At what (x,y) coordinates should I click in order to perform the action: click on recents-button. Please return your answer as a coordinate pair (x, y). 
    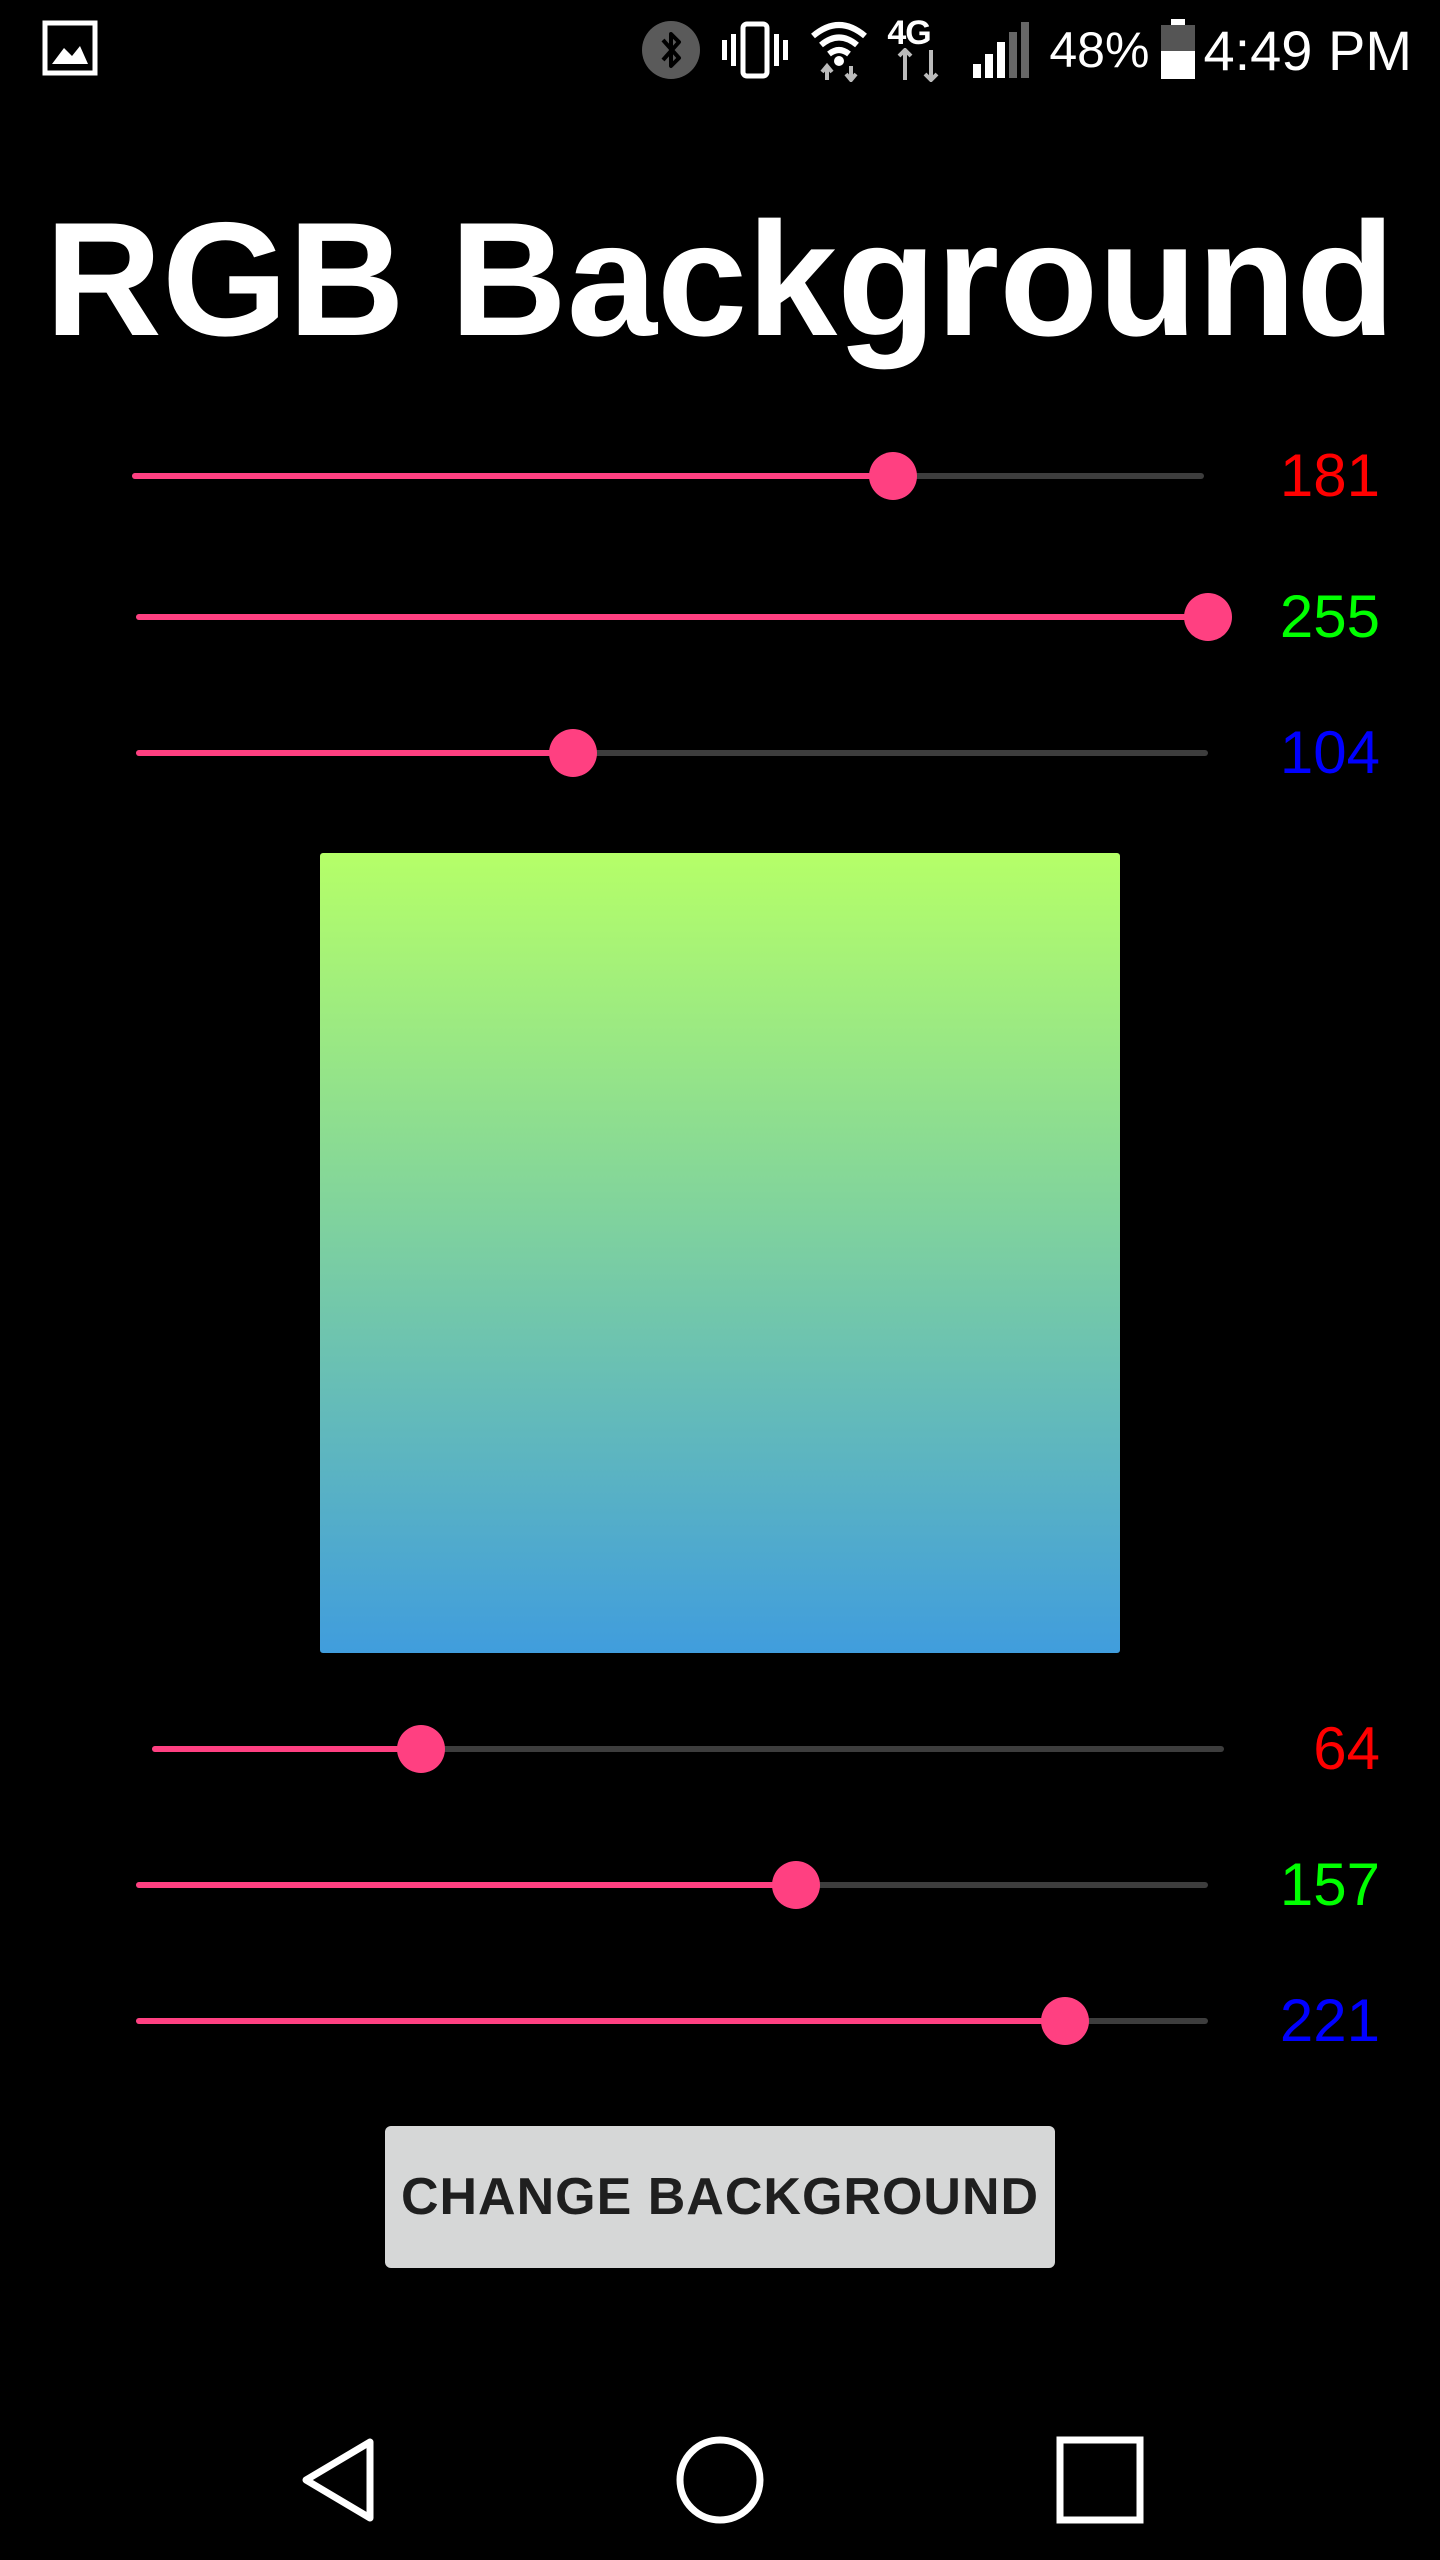
    Looking at the image, I should click on (1100, 2480).